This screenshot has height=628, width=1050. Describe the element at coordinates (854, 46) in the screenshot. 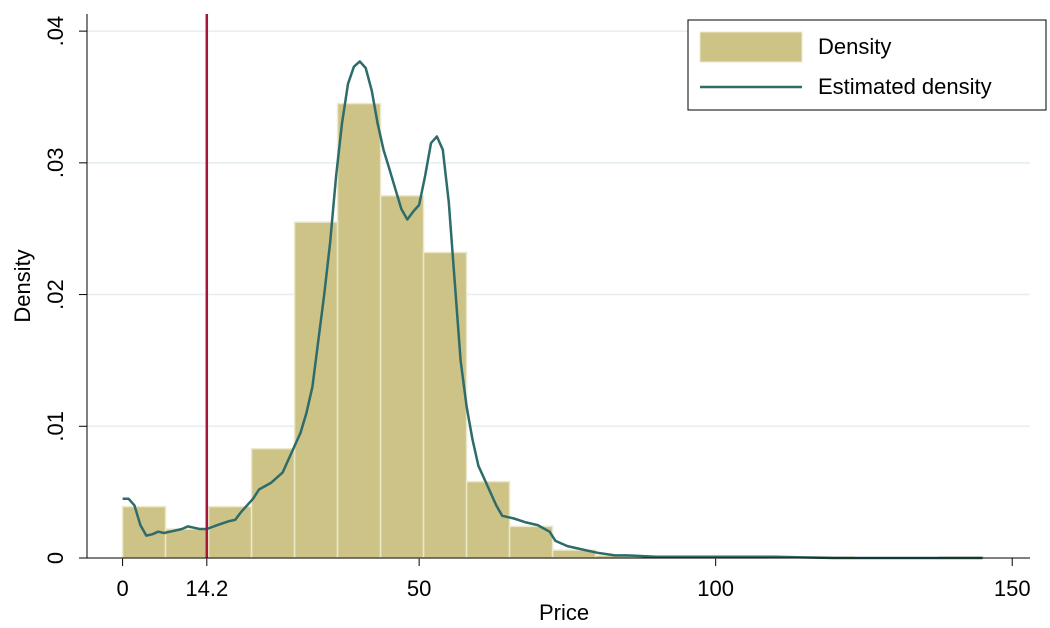

I see `legend-label: Density` at that location.